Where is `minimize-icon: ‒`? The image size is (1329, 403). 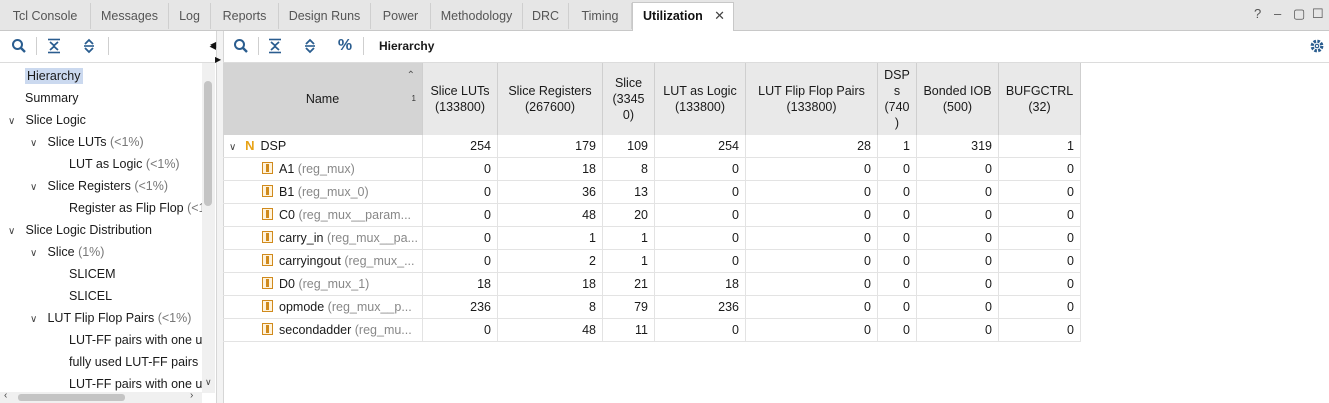
minimize-icon: ‒ is located at coordinates (1278, 13).